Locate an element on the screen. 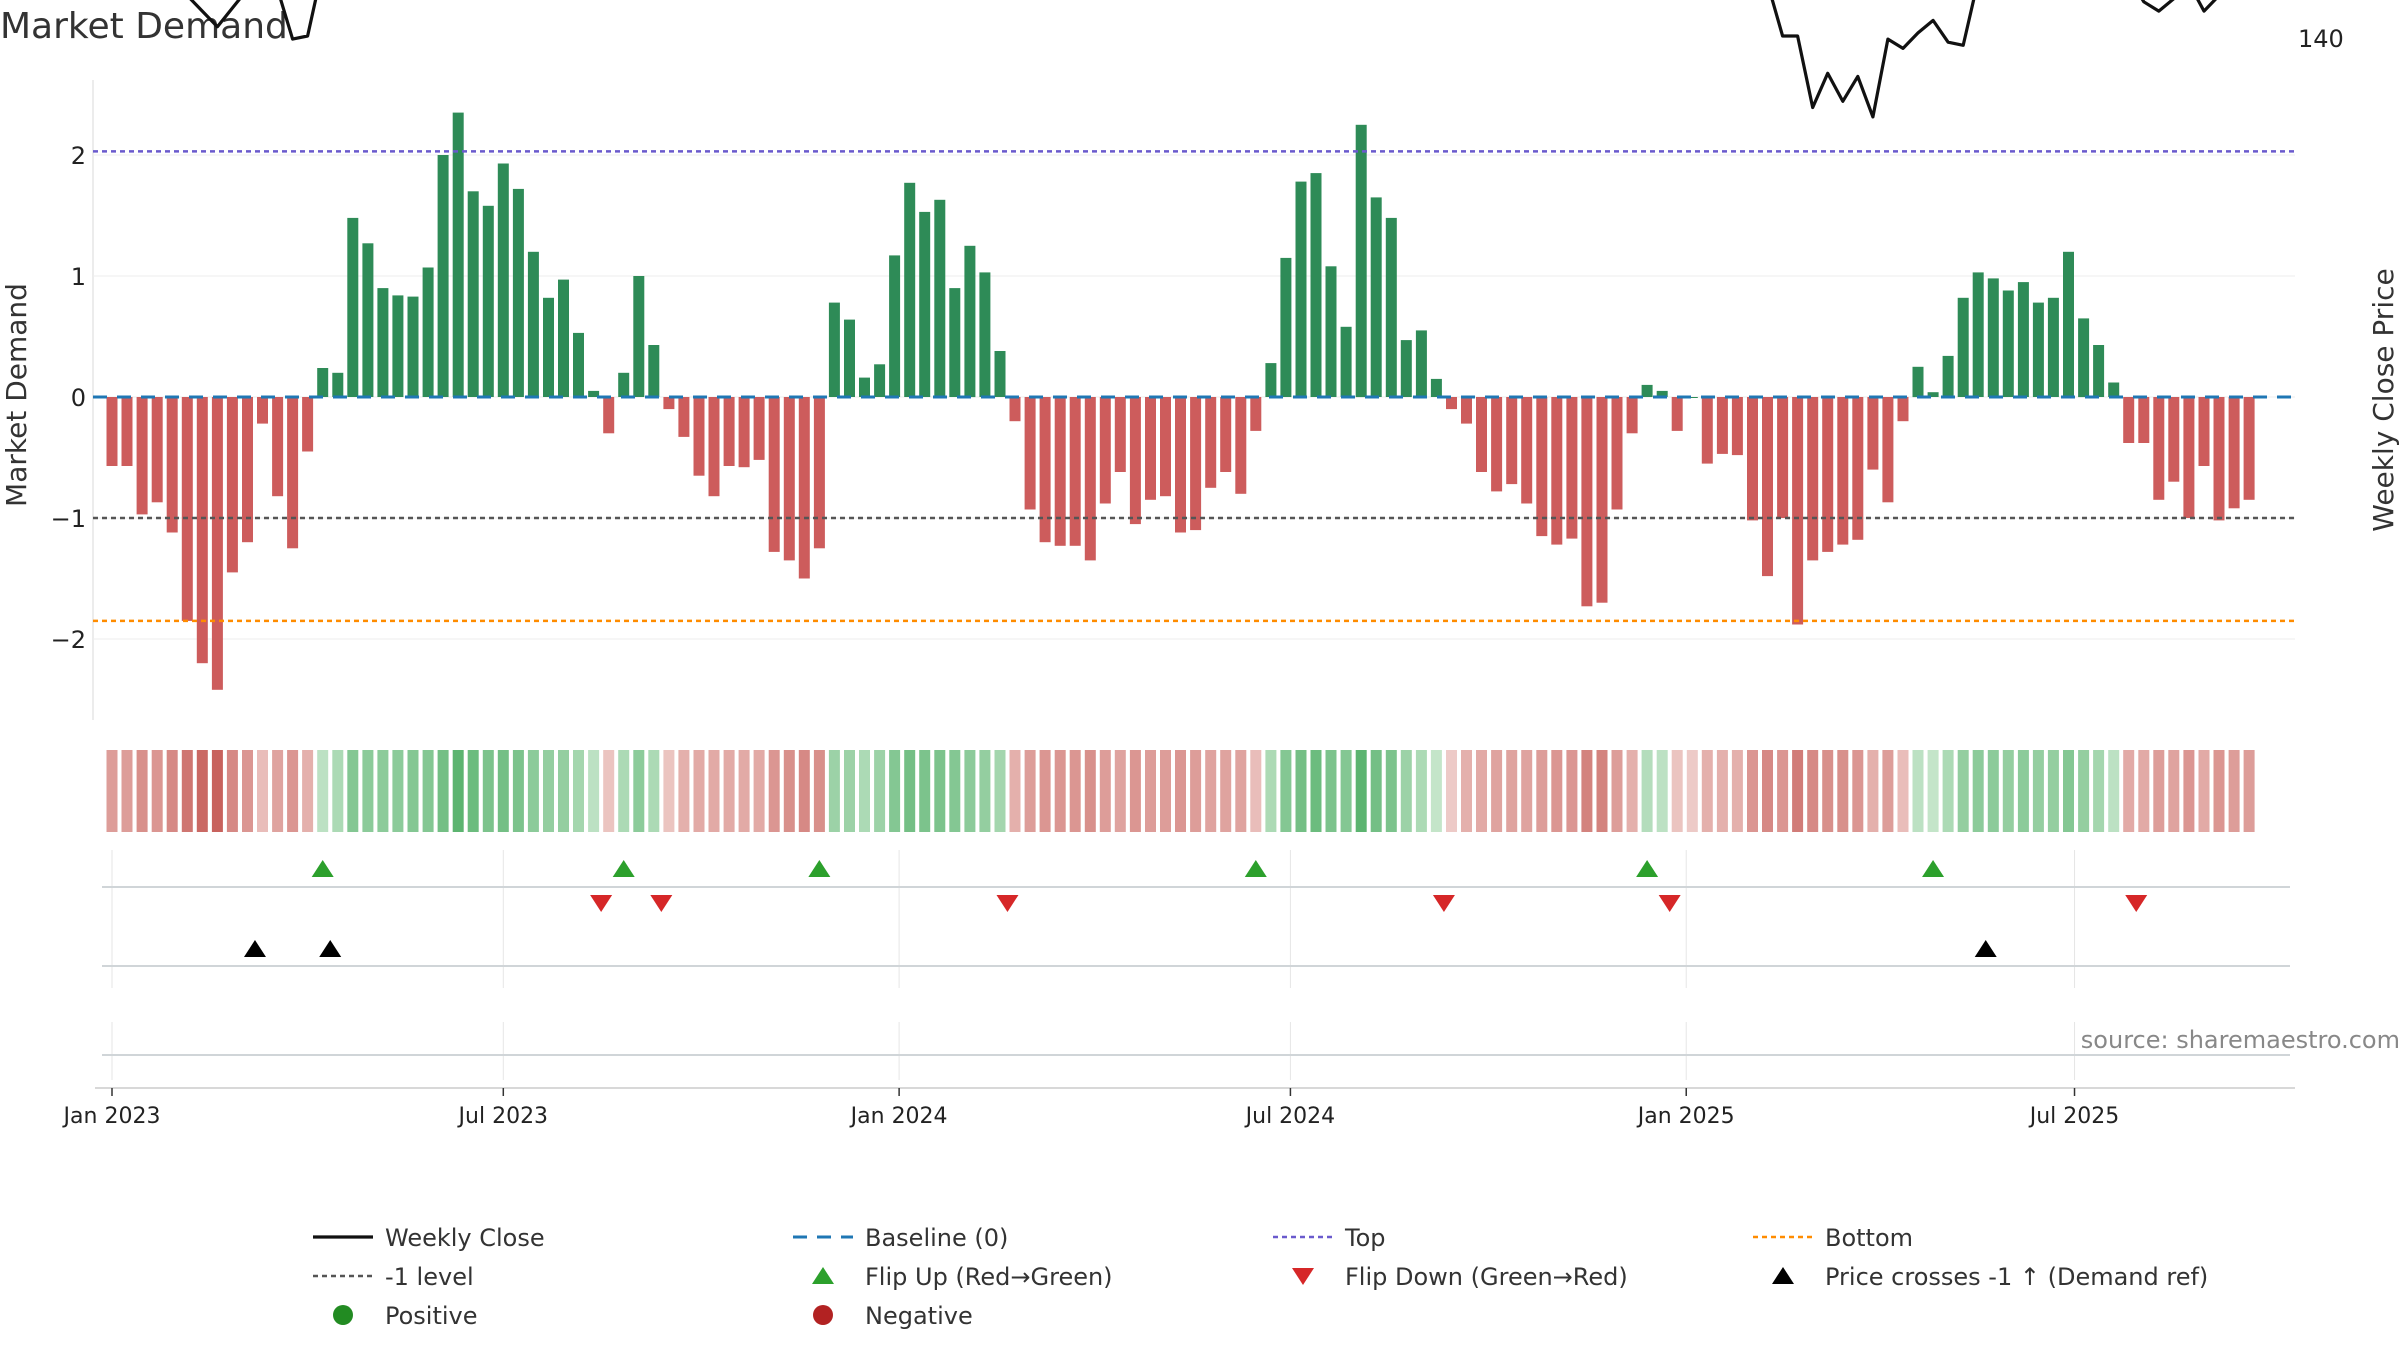 The height and width of the screenshot is (1350, 2400). y-axis-ticks: 2 1 0 −1 −2 is located at coordinates (68, 398).